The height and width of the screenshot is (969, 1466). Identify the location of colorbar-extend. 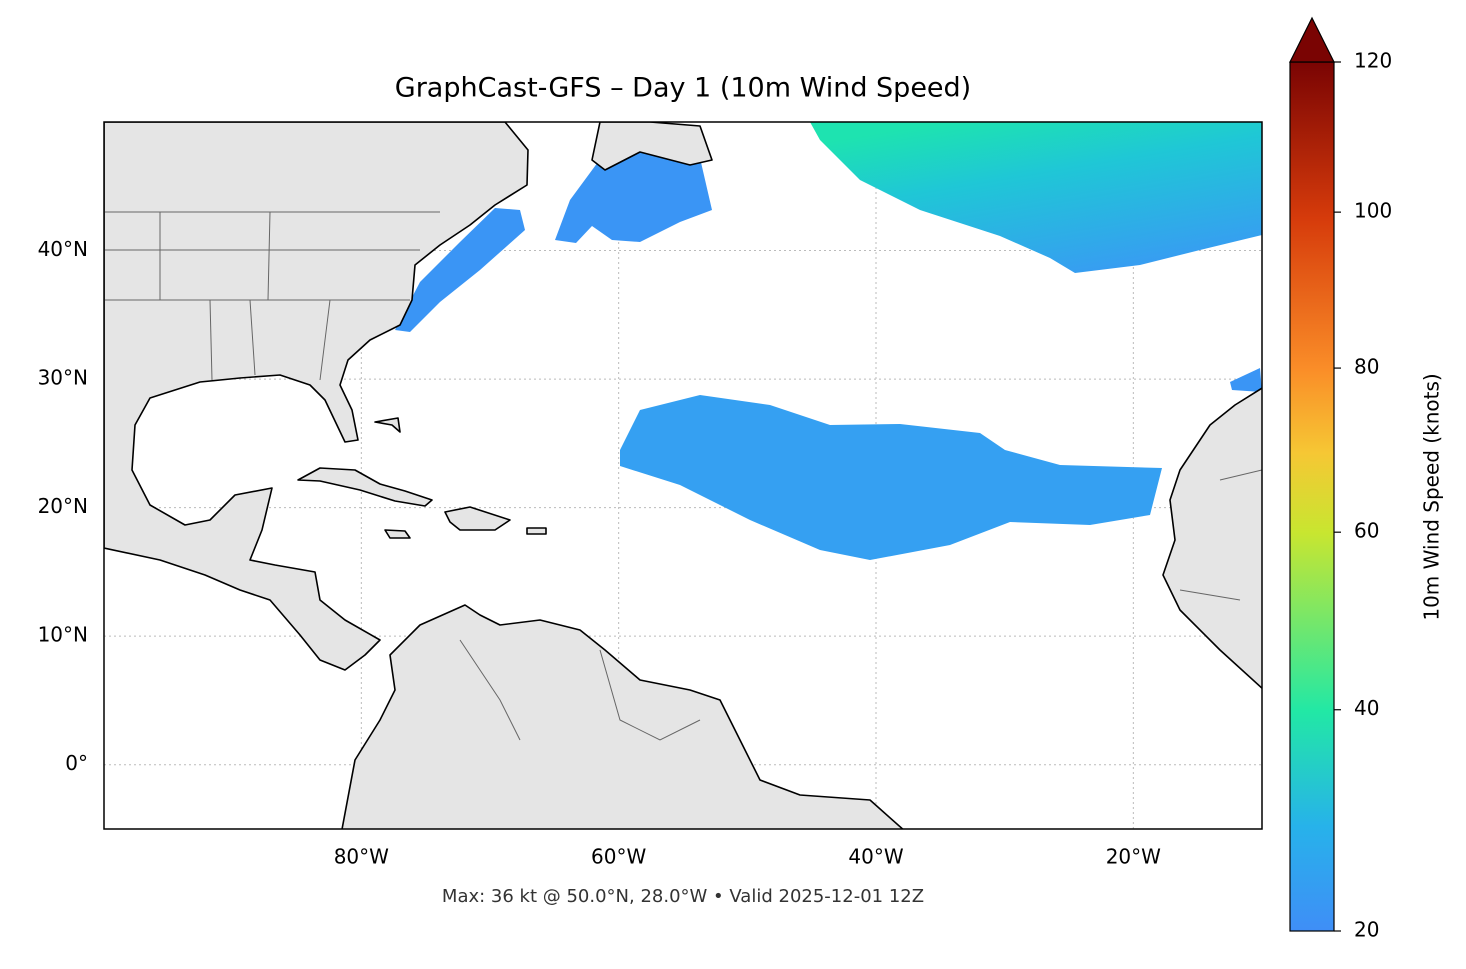
(1312, 39).